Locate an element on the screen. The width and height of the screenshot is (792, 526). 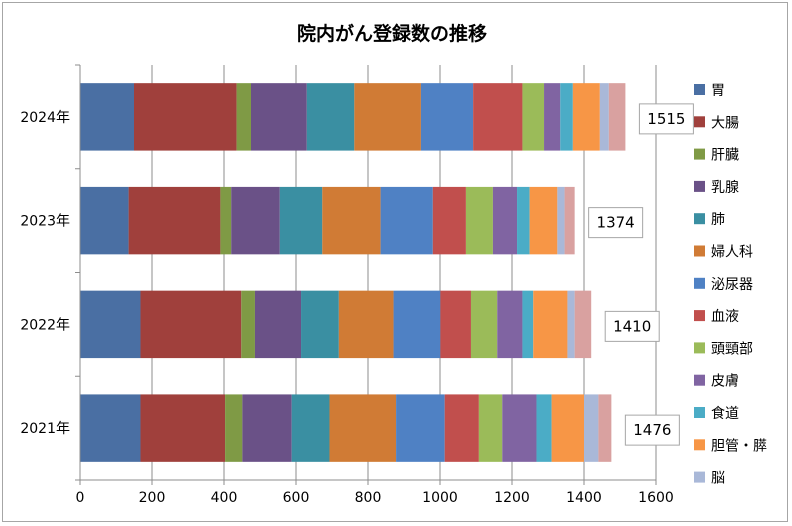
total-labels: 1515 1374 1410 1476 is located at coordinates (641, 274).